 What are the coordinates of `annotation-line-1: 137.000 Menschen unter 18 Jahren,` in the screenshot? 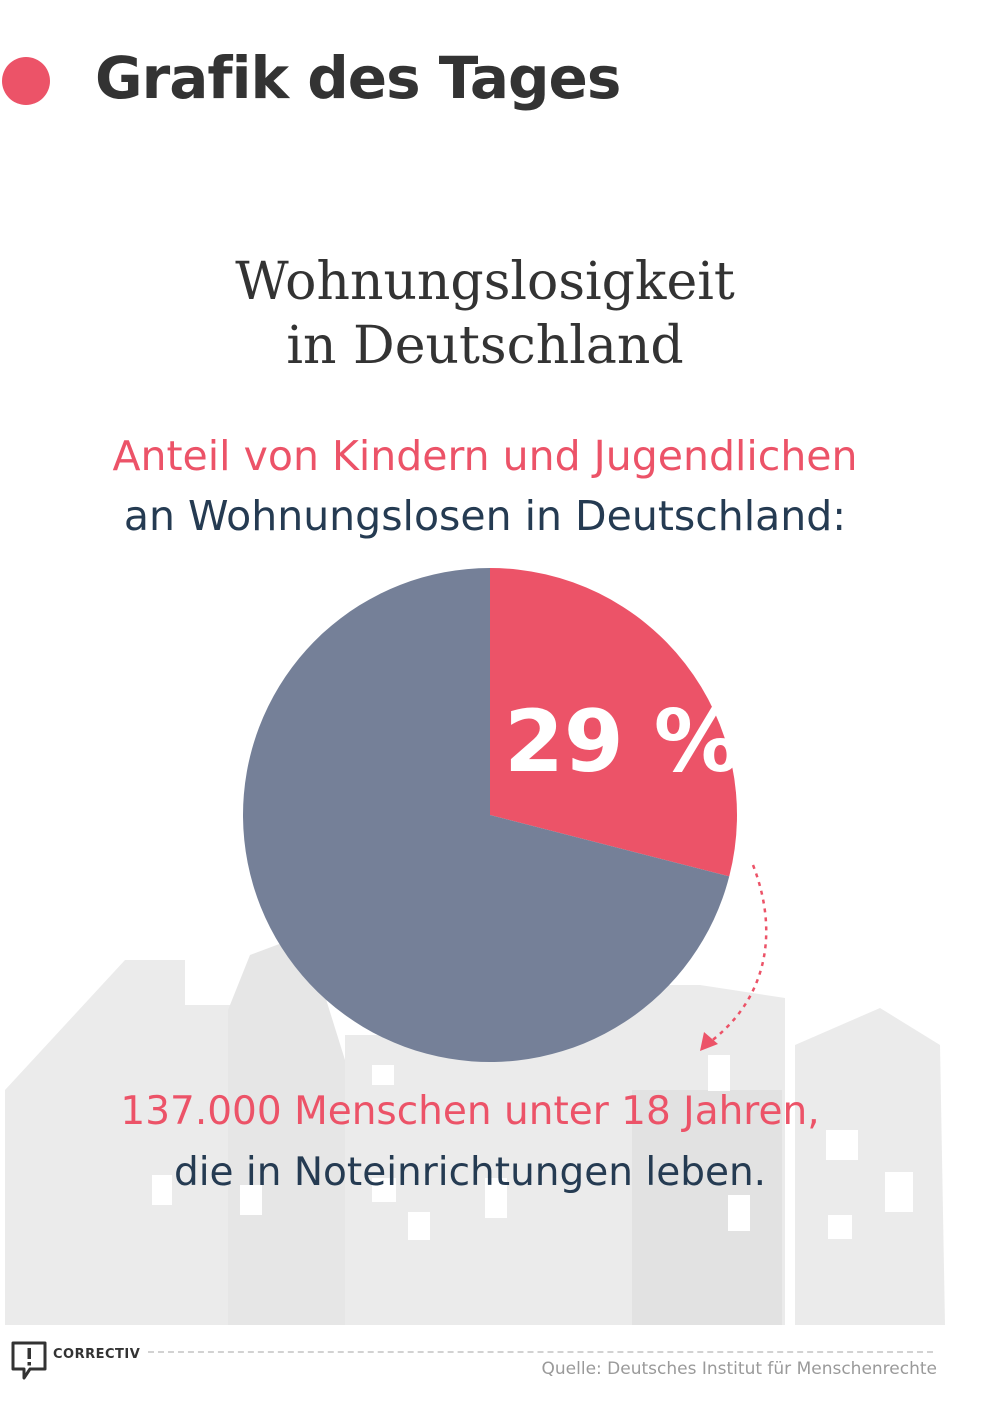 It's located at (470, 1111).